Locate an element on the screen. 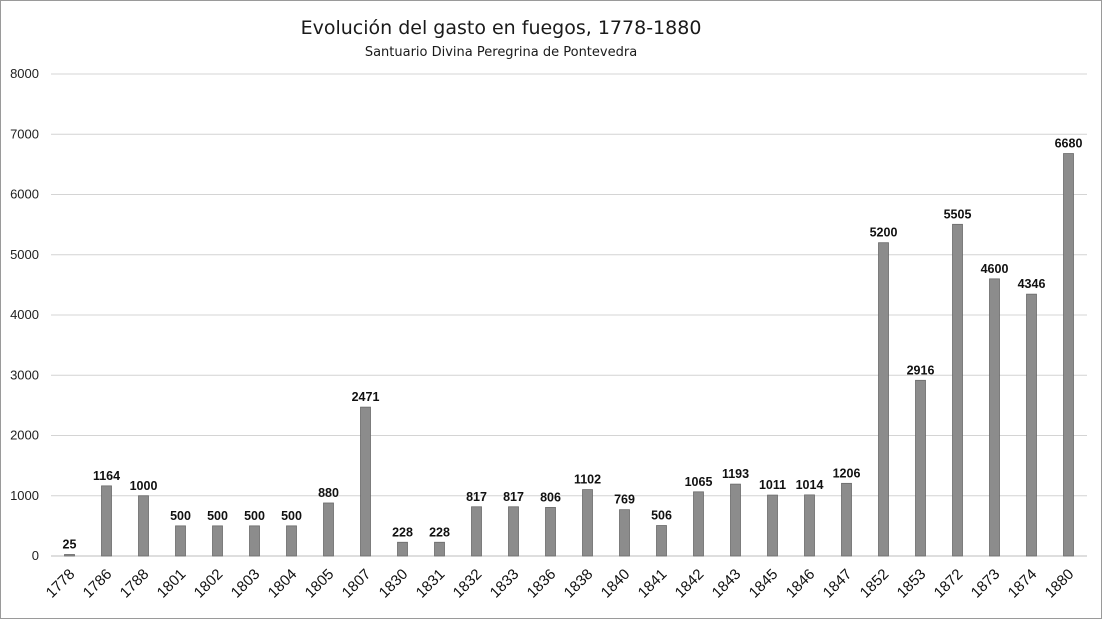  x-tick-label: 1804 is located at coordinates (283, 584).